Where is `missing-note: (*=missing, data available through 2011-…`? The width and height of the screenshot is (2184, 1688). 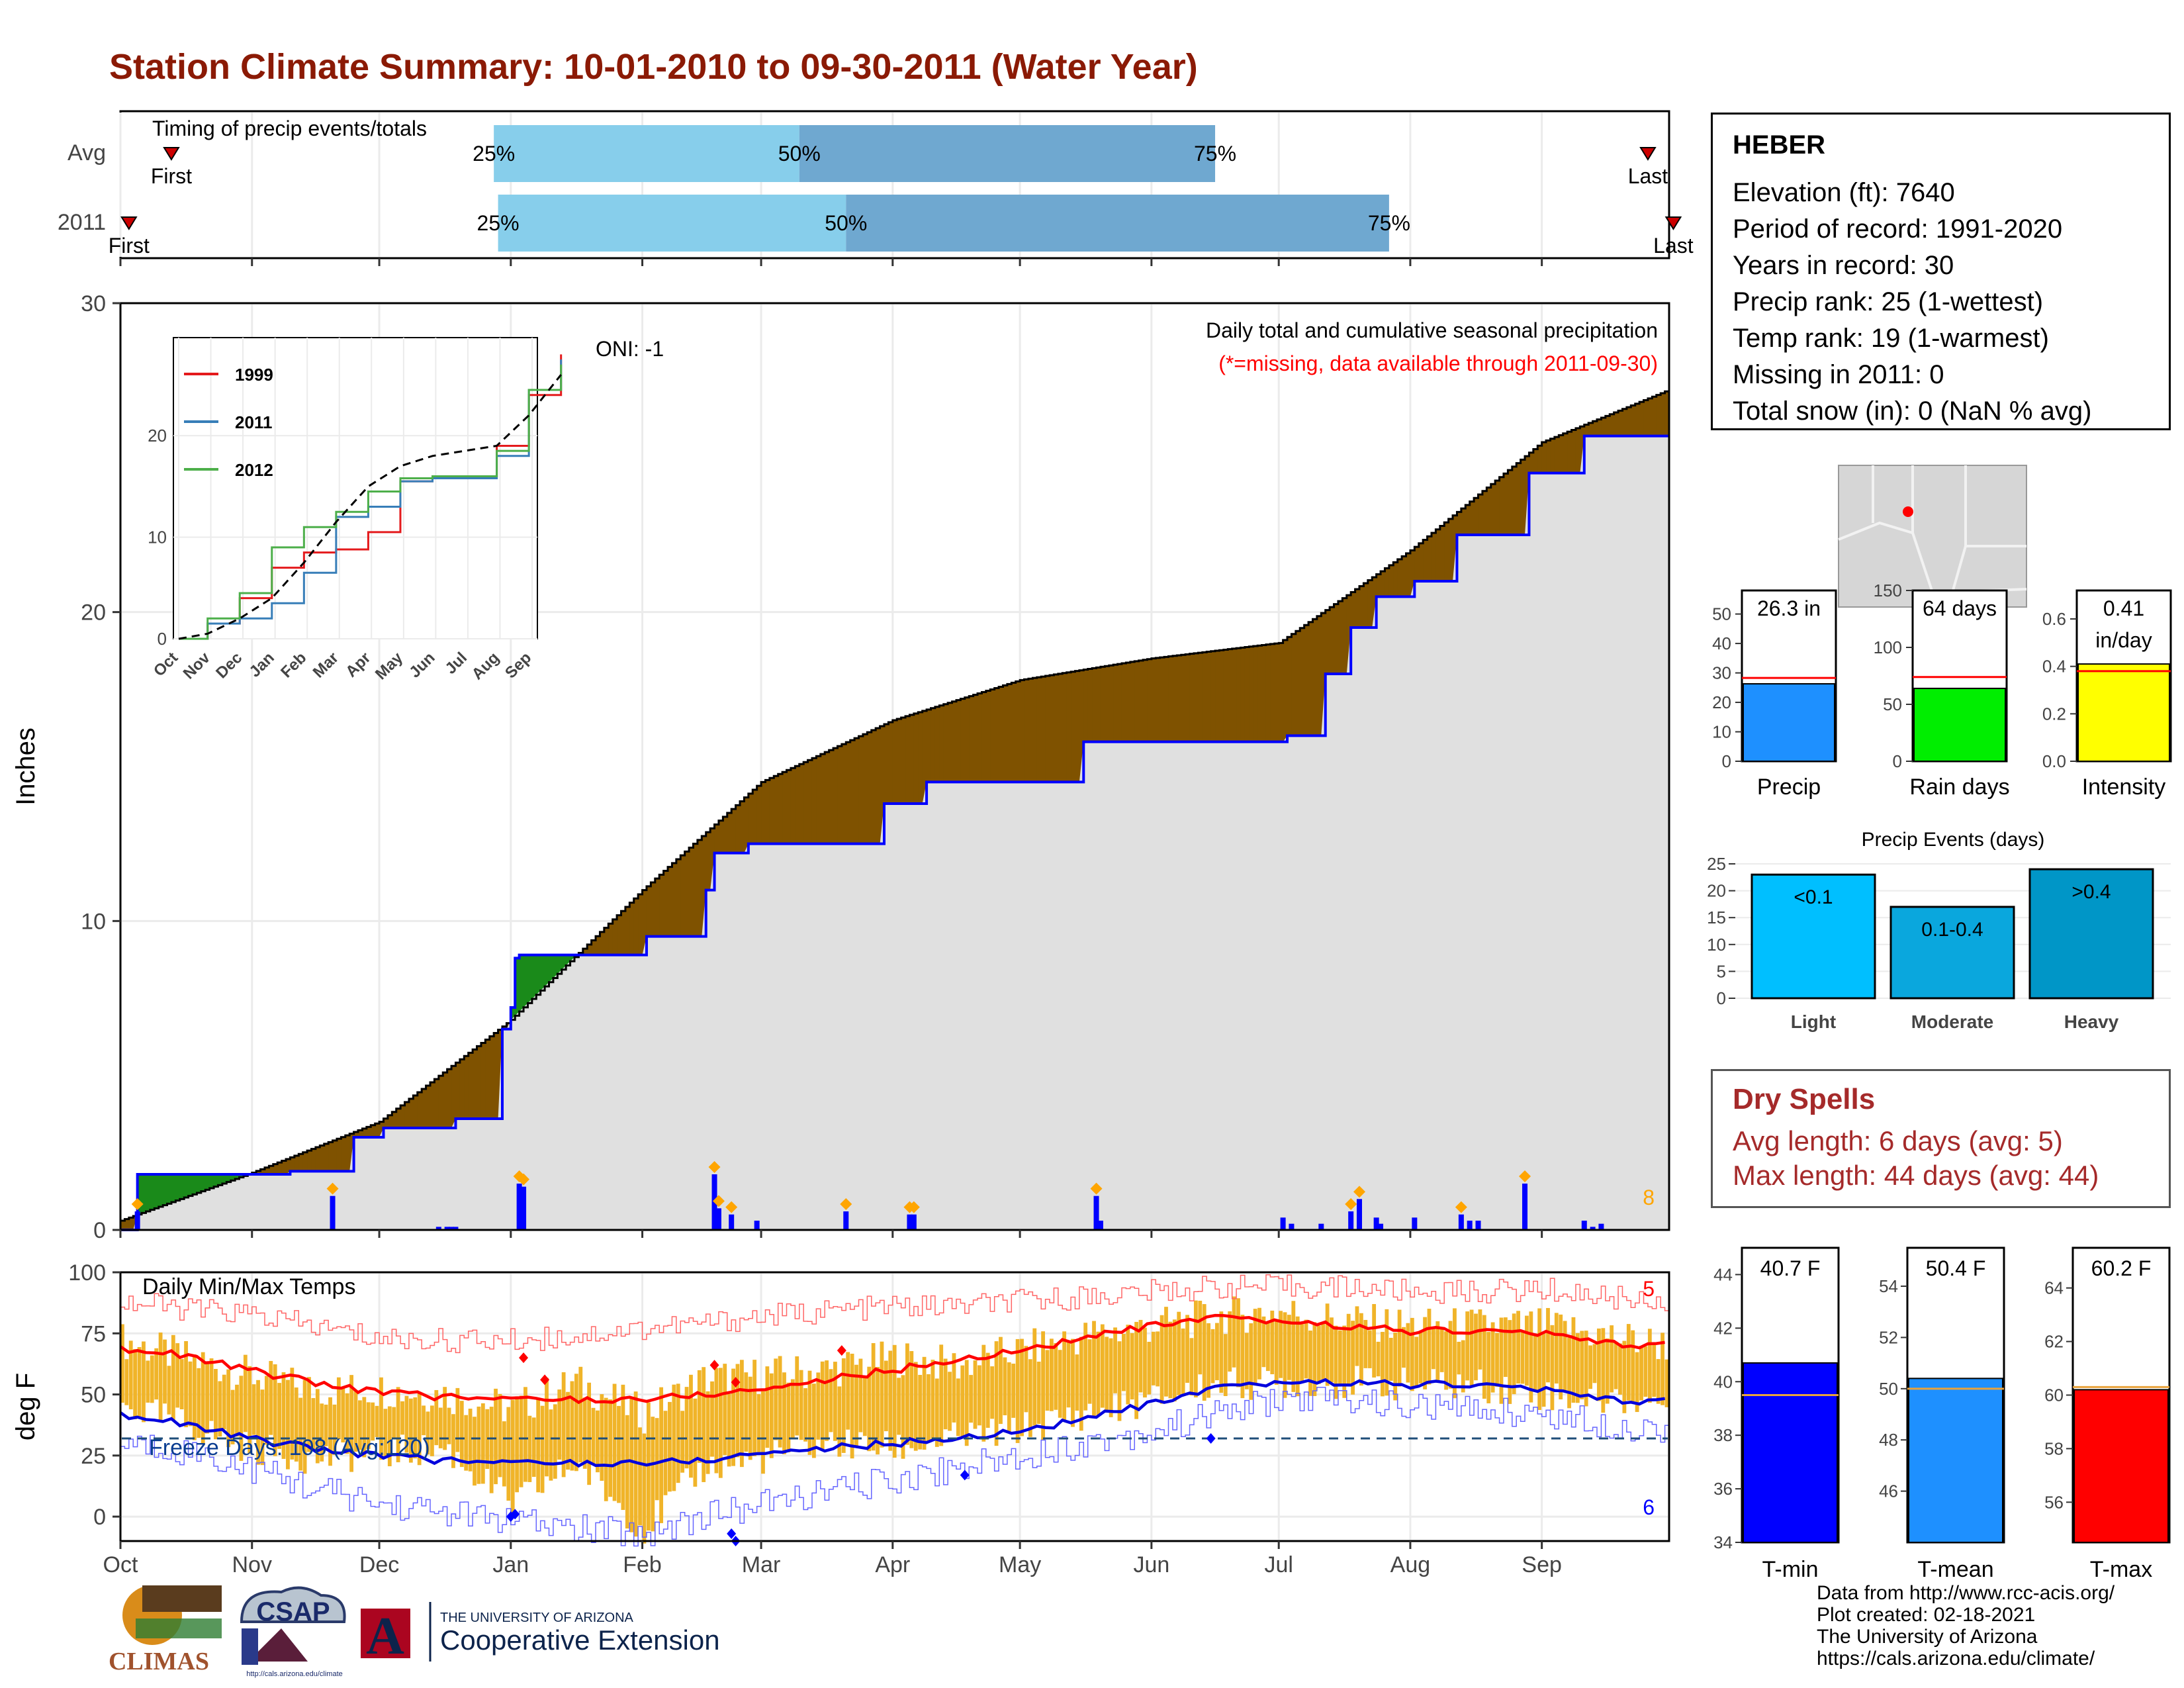 missing-note: (*=missing, data available through 2011-… is located at coordinates (1438, 363).